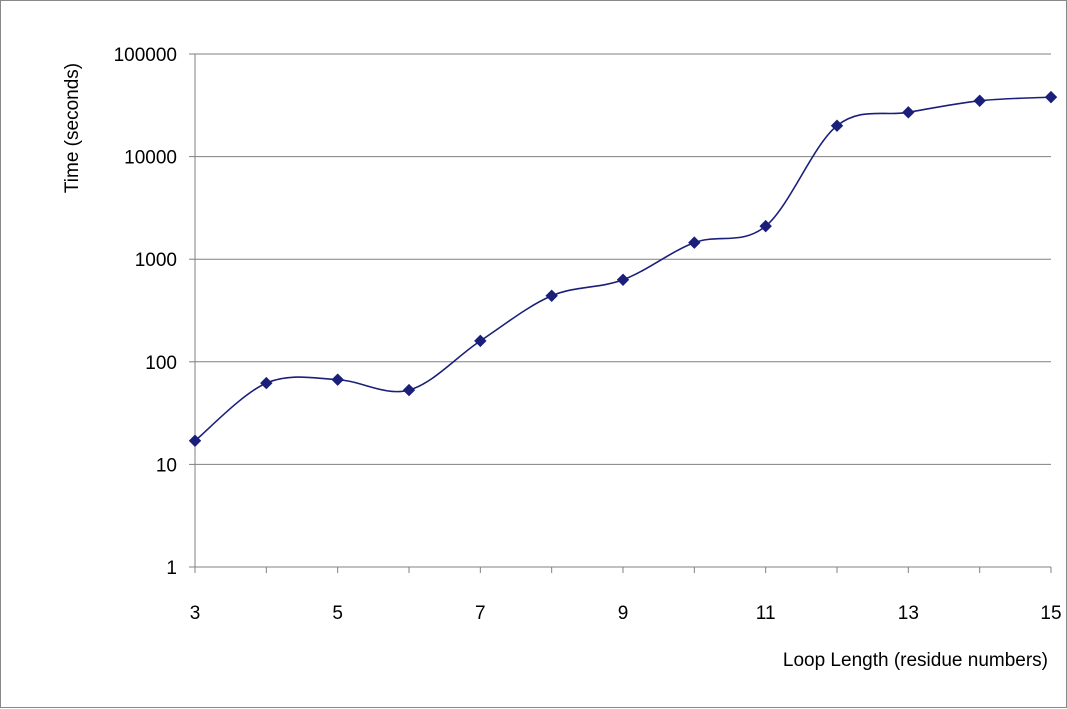  Describe the element at coordinates (766, 613) in the screenshot. I see `x-tick-label: 11` at that location.